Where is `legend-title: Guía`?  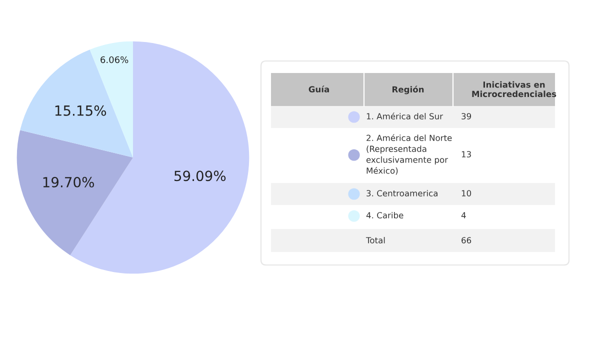
legend-title: Guía is located at coordinates (318, 89).